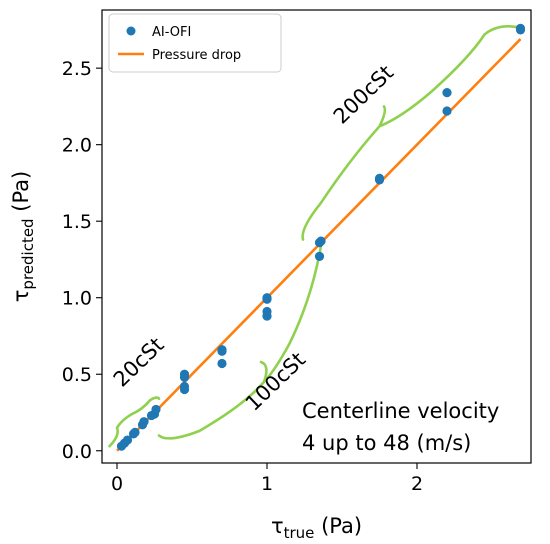 The image size is (550, 544). What do you see at coordinates (338, 526) in the screenshot?
I see `x-axis-label-unit: (Pa)` at bounding box center [338, 526].